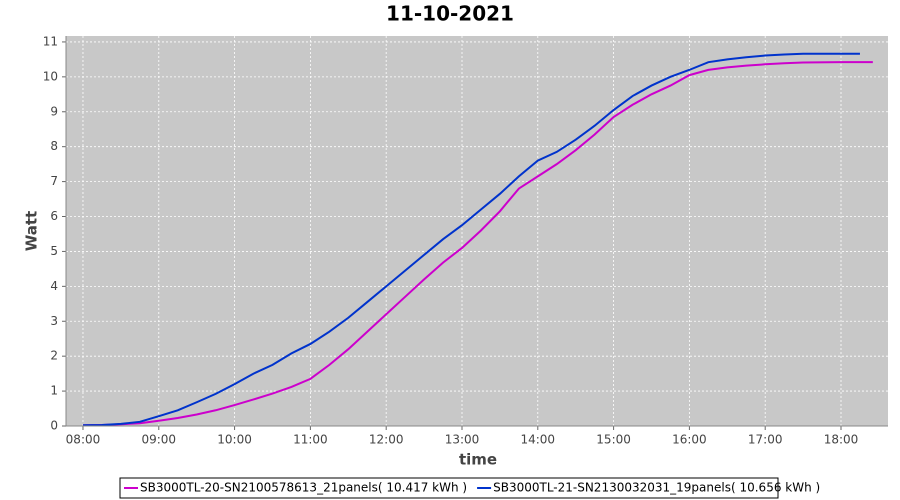  Describe the element at coordinates (234, 440) in the screenshot. I see `x-tick-label: 10:00` at that location.